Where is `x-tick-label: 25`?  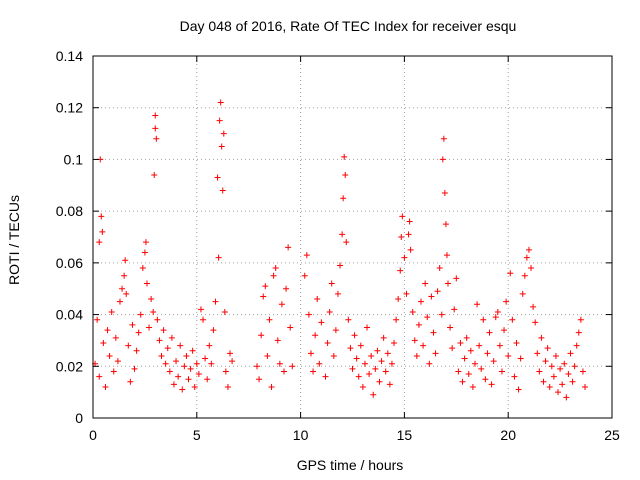 x-tick-label: 25 is located at coordinates (612, 435).